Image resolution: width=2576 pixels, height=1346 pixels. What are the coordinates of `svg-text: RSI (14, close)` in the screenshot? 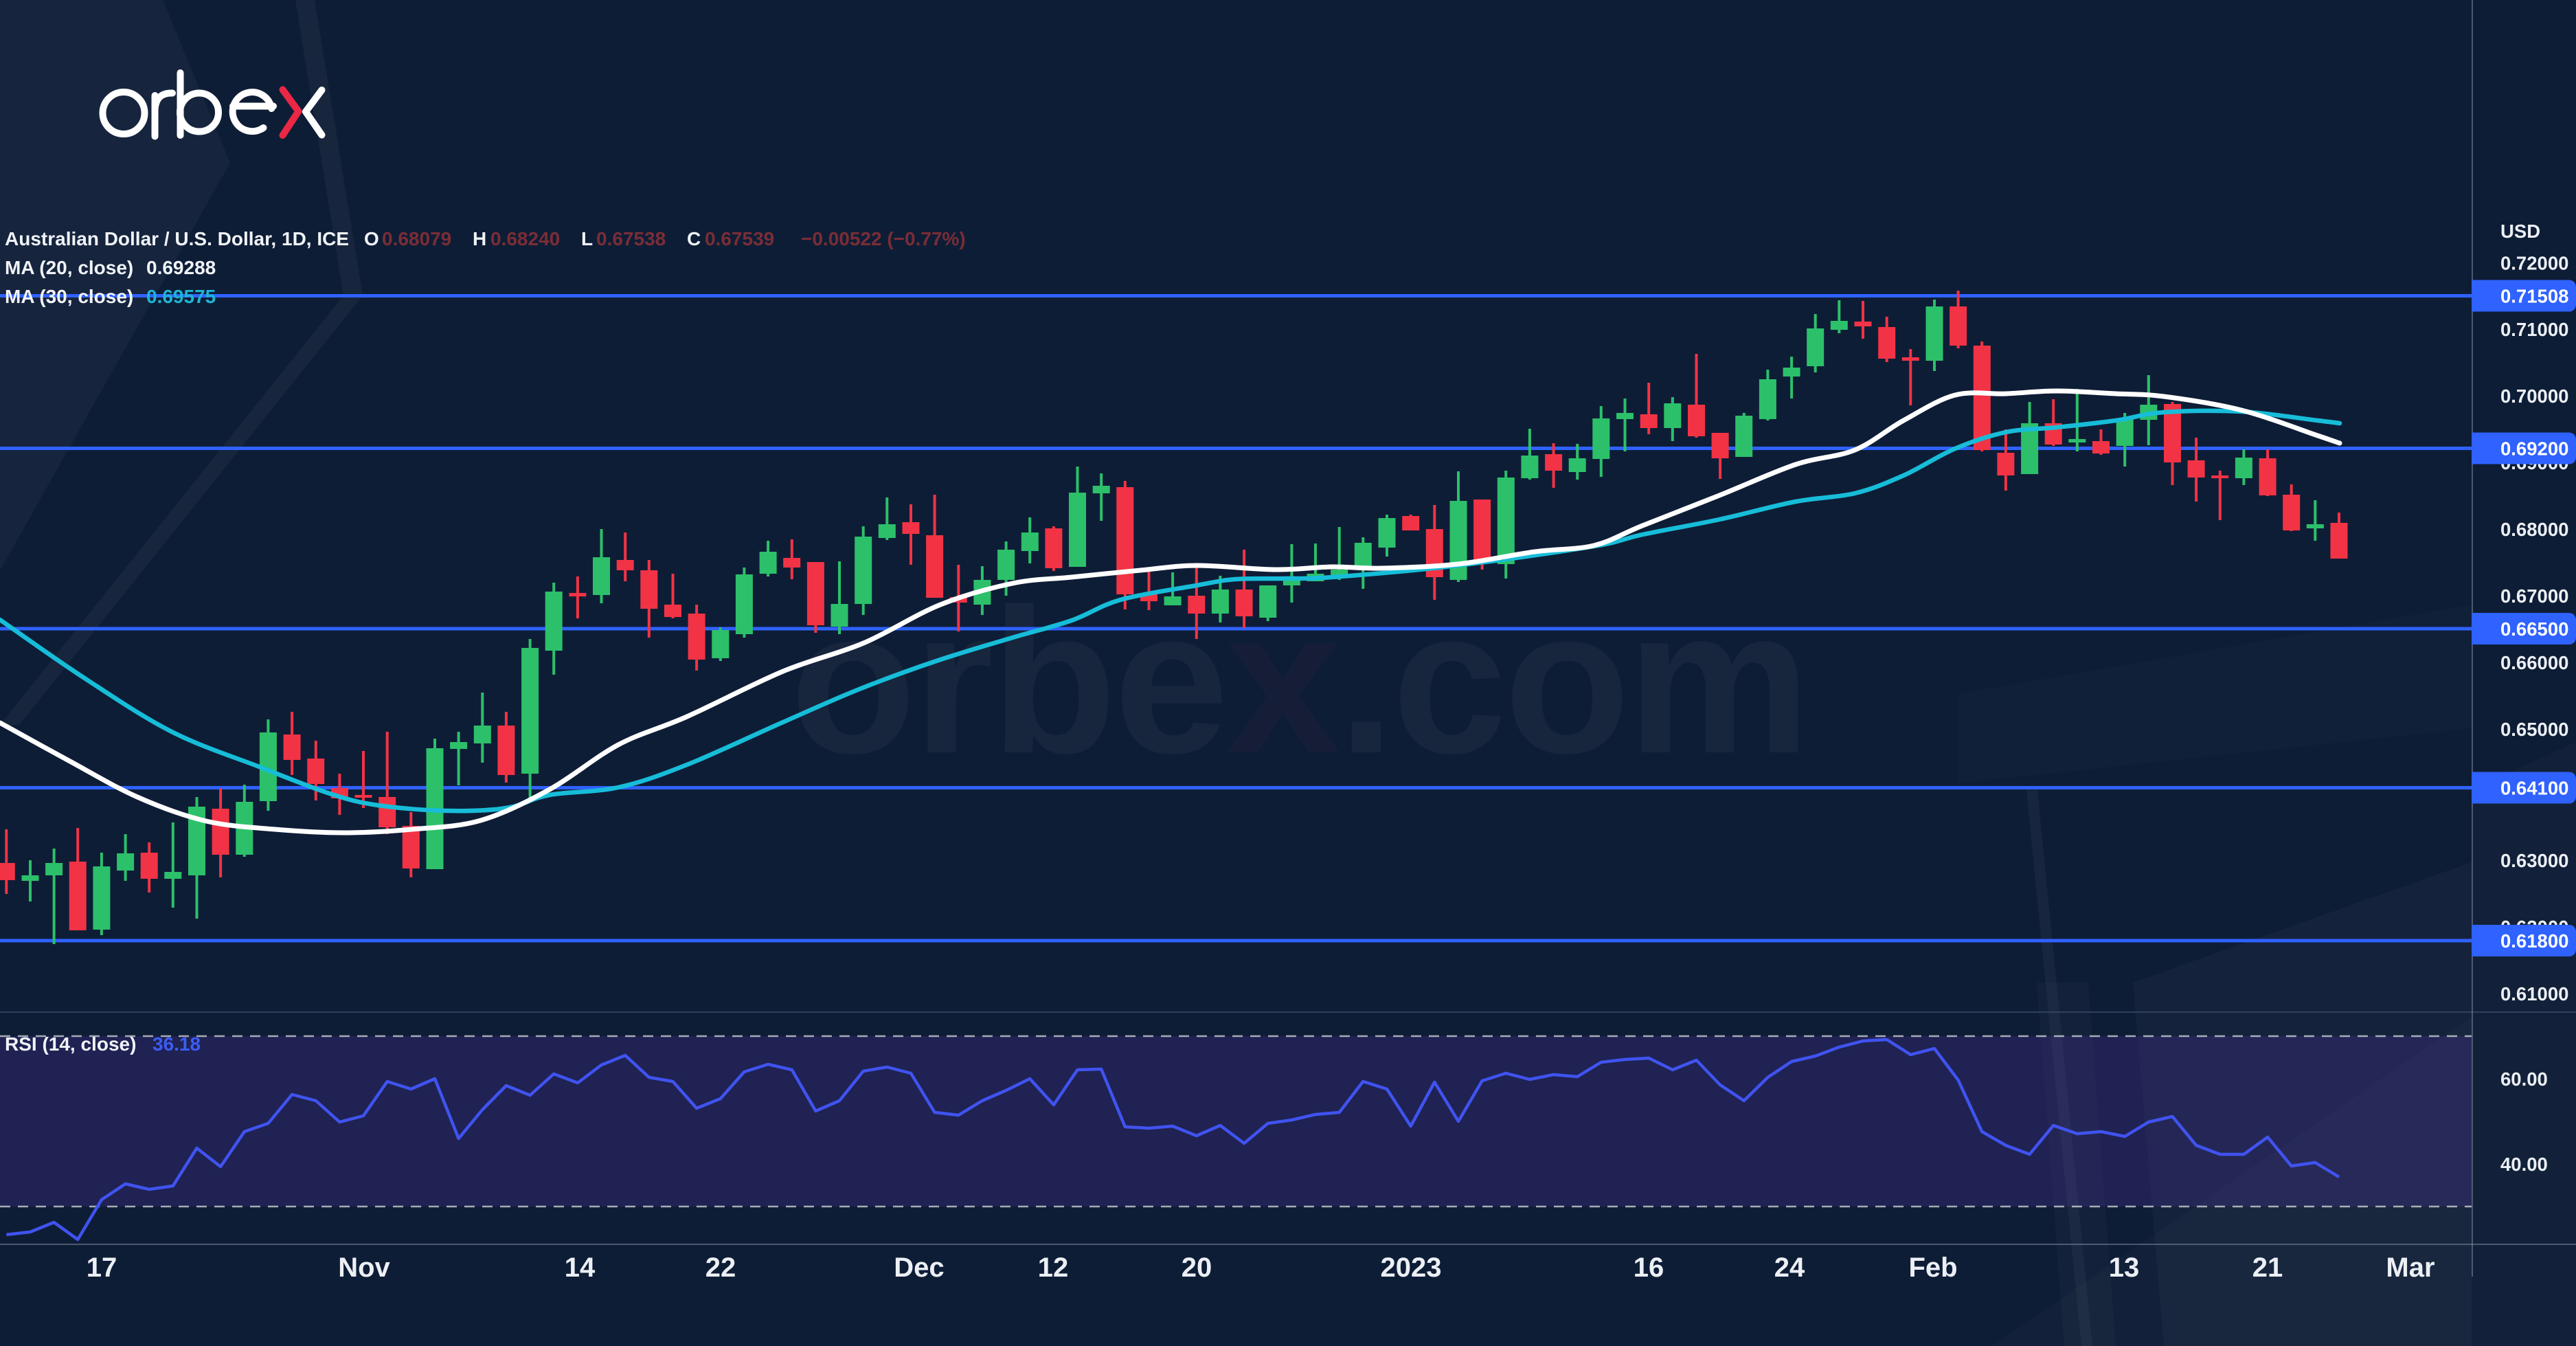 It's located at (70, 1044).